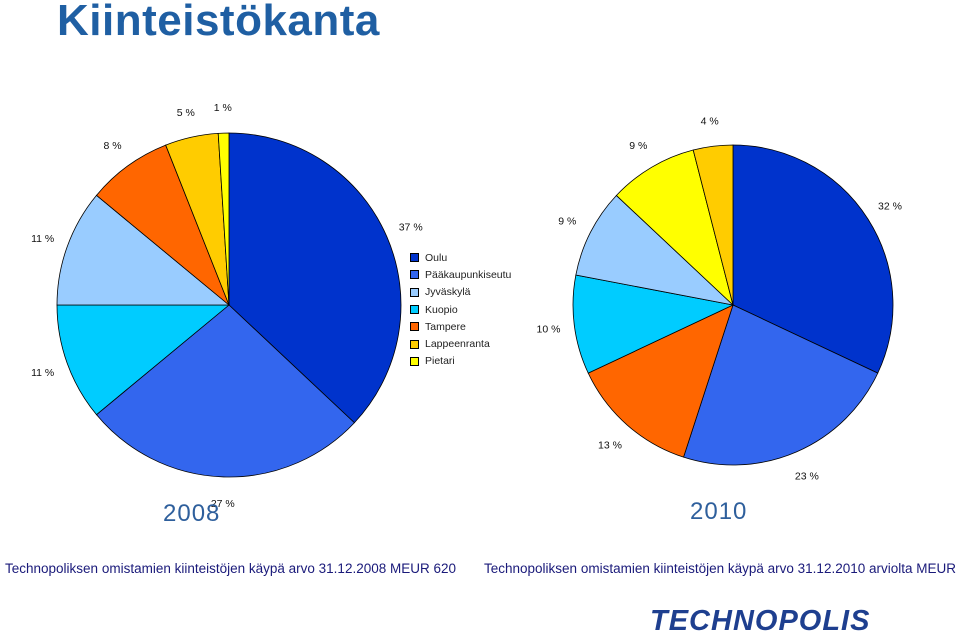  I want to click on slice-label-2008-pietari: 1 %, so click(223, 108).